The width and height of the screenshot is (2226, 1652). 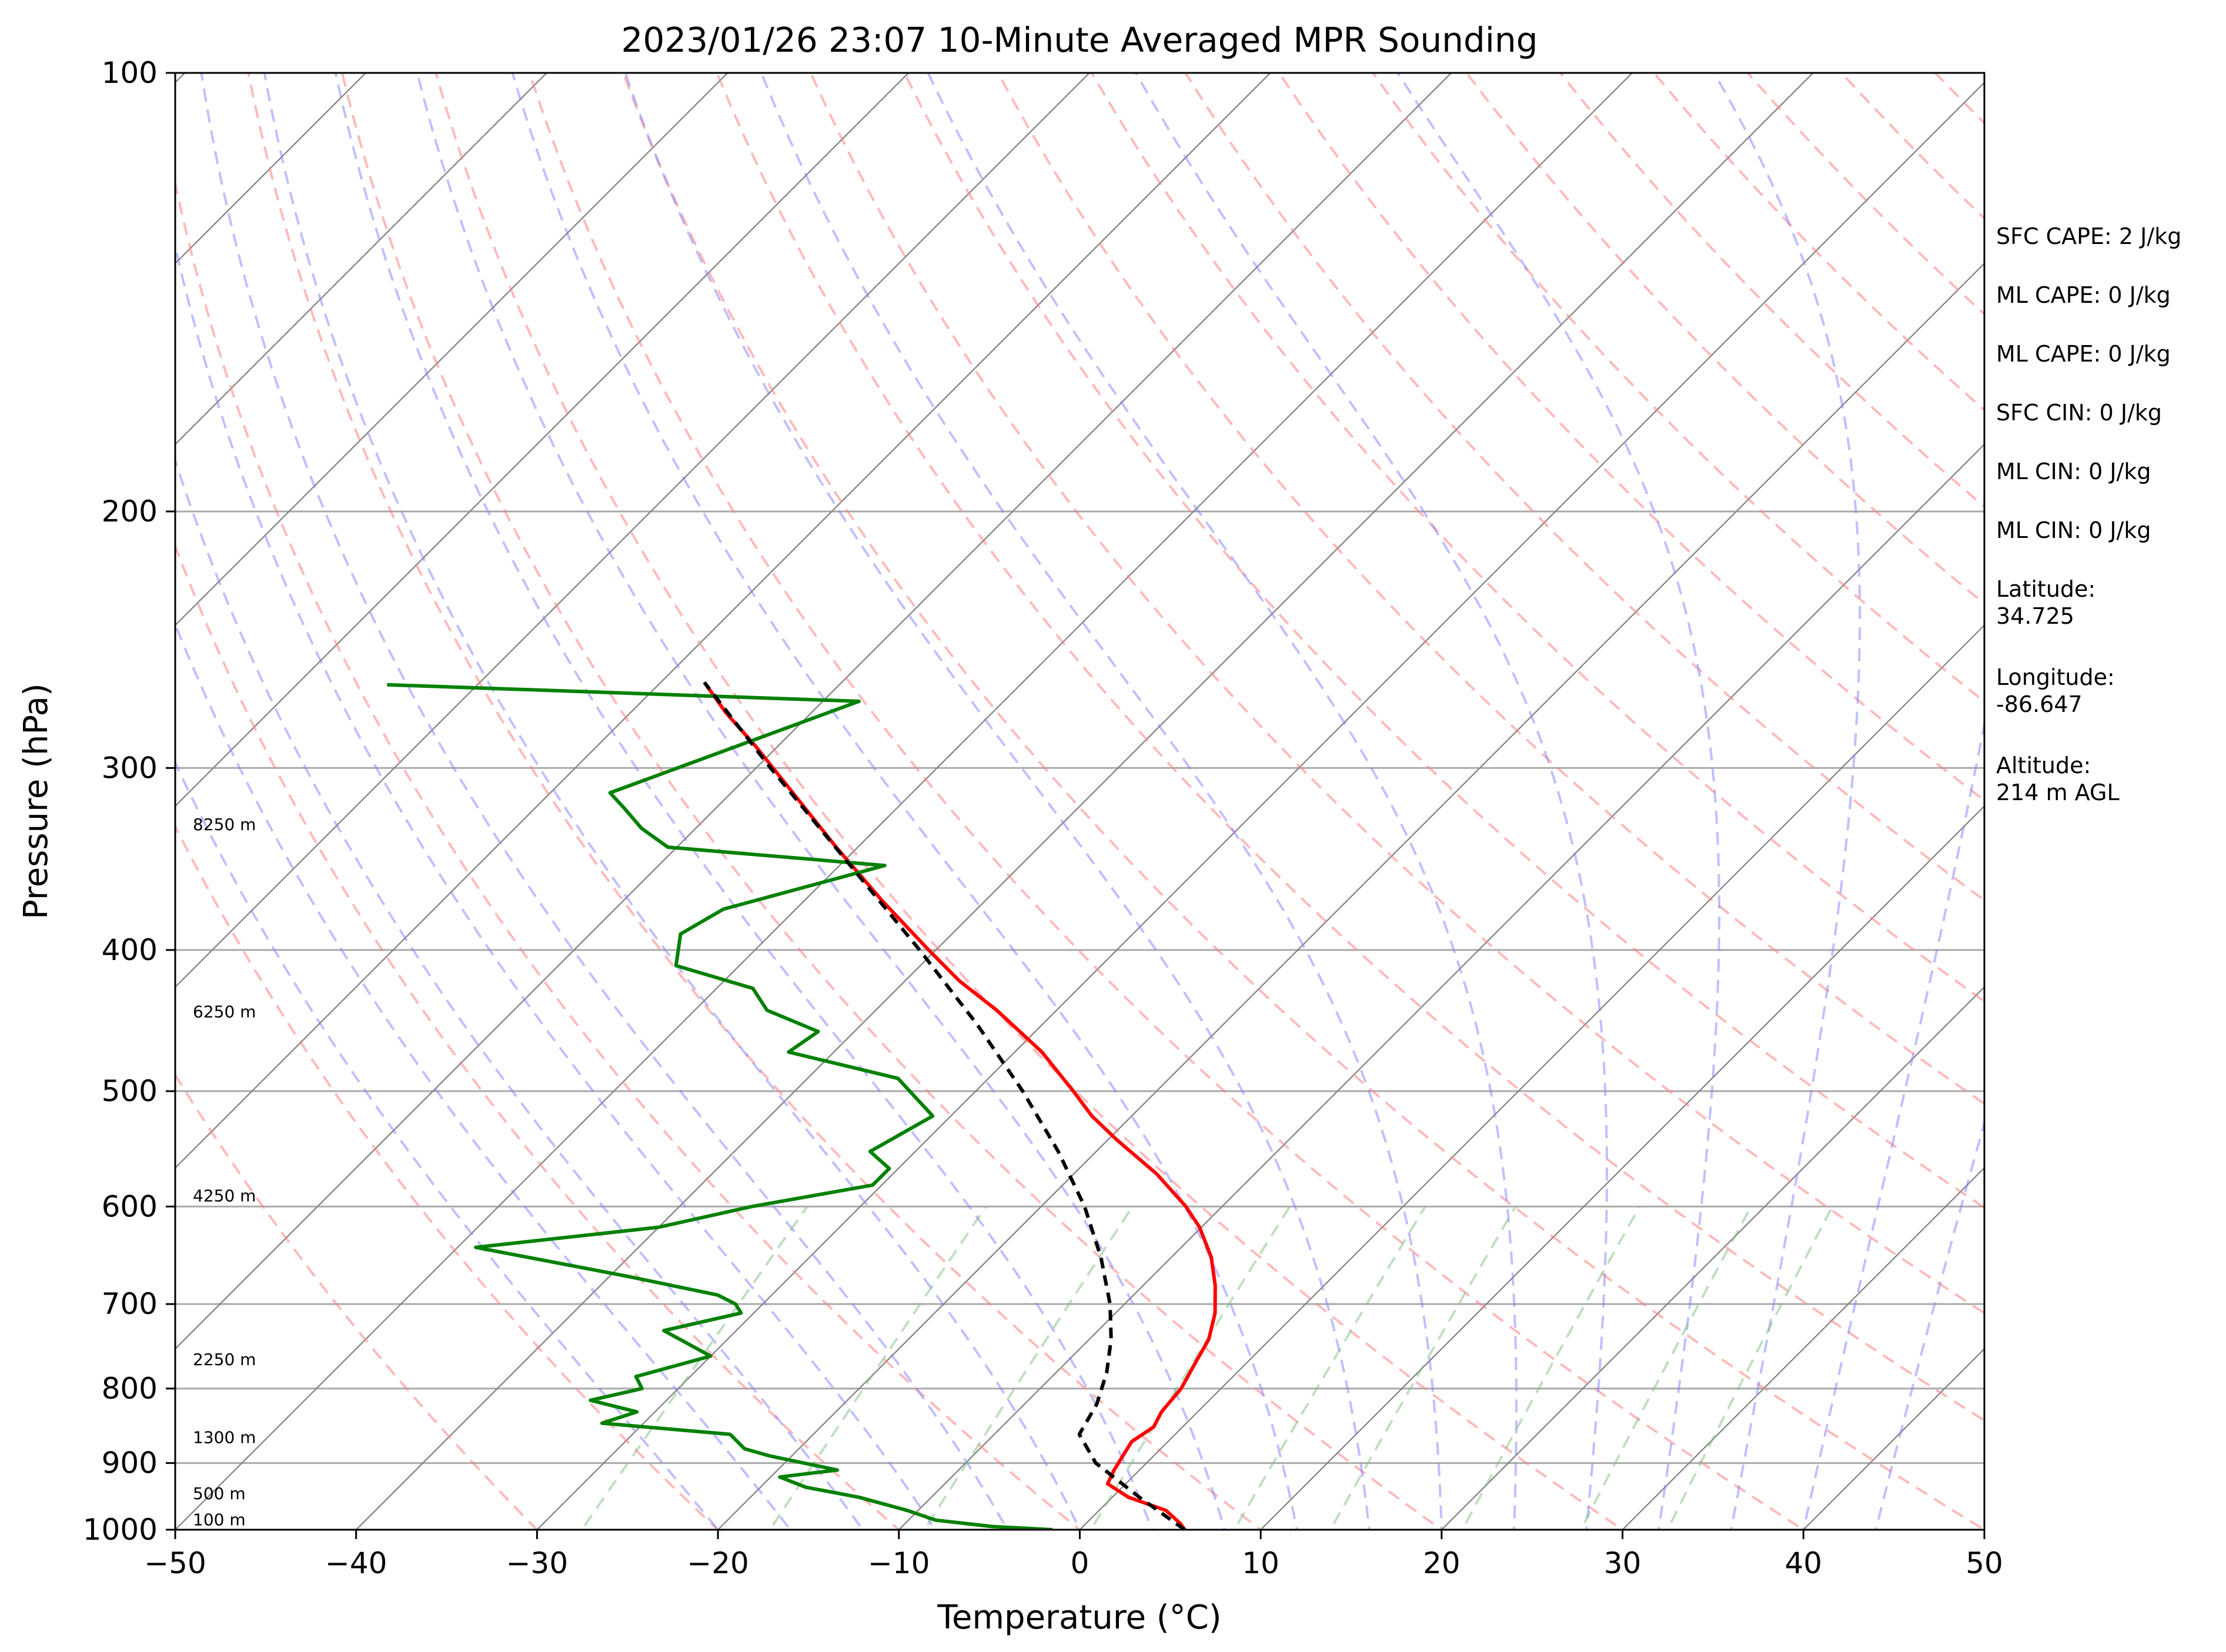 What do you see at coordinates (2079, 413) in the screenshot?
I see `side-annotation: SFC CIN: 0 J/kg` at bounding box center [2079, 413].